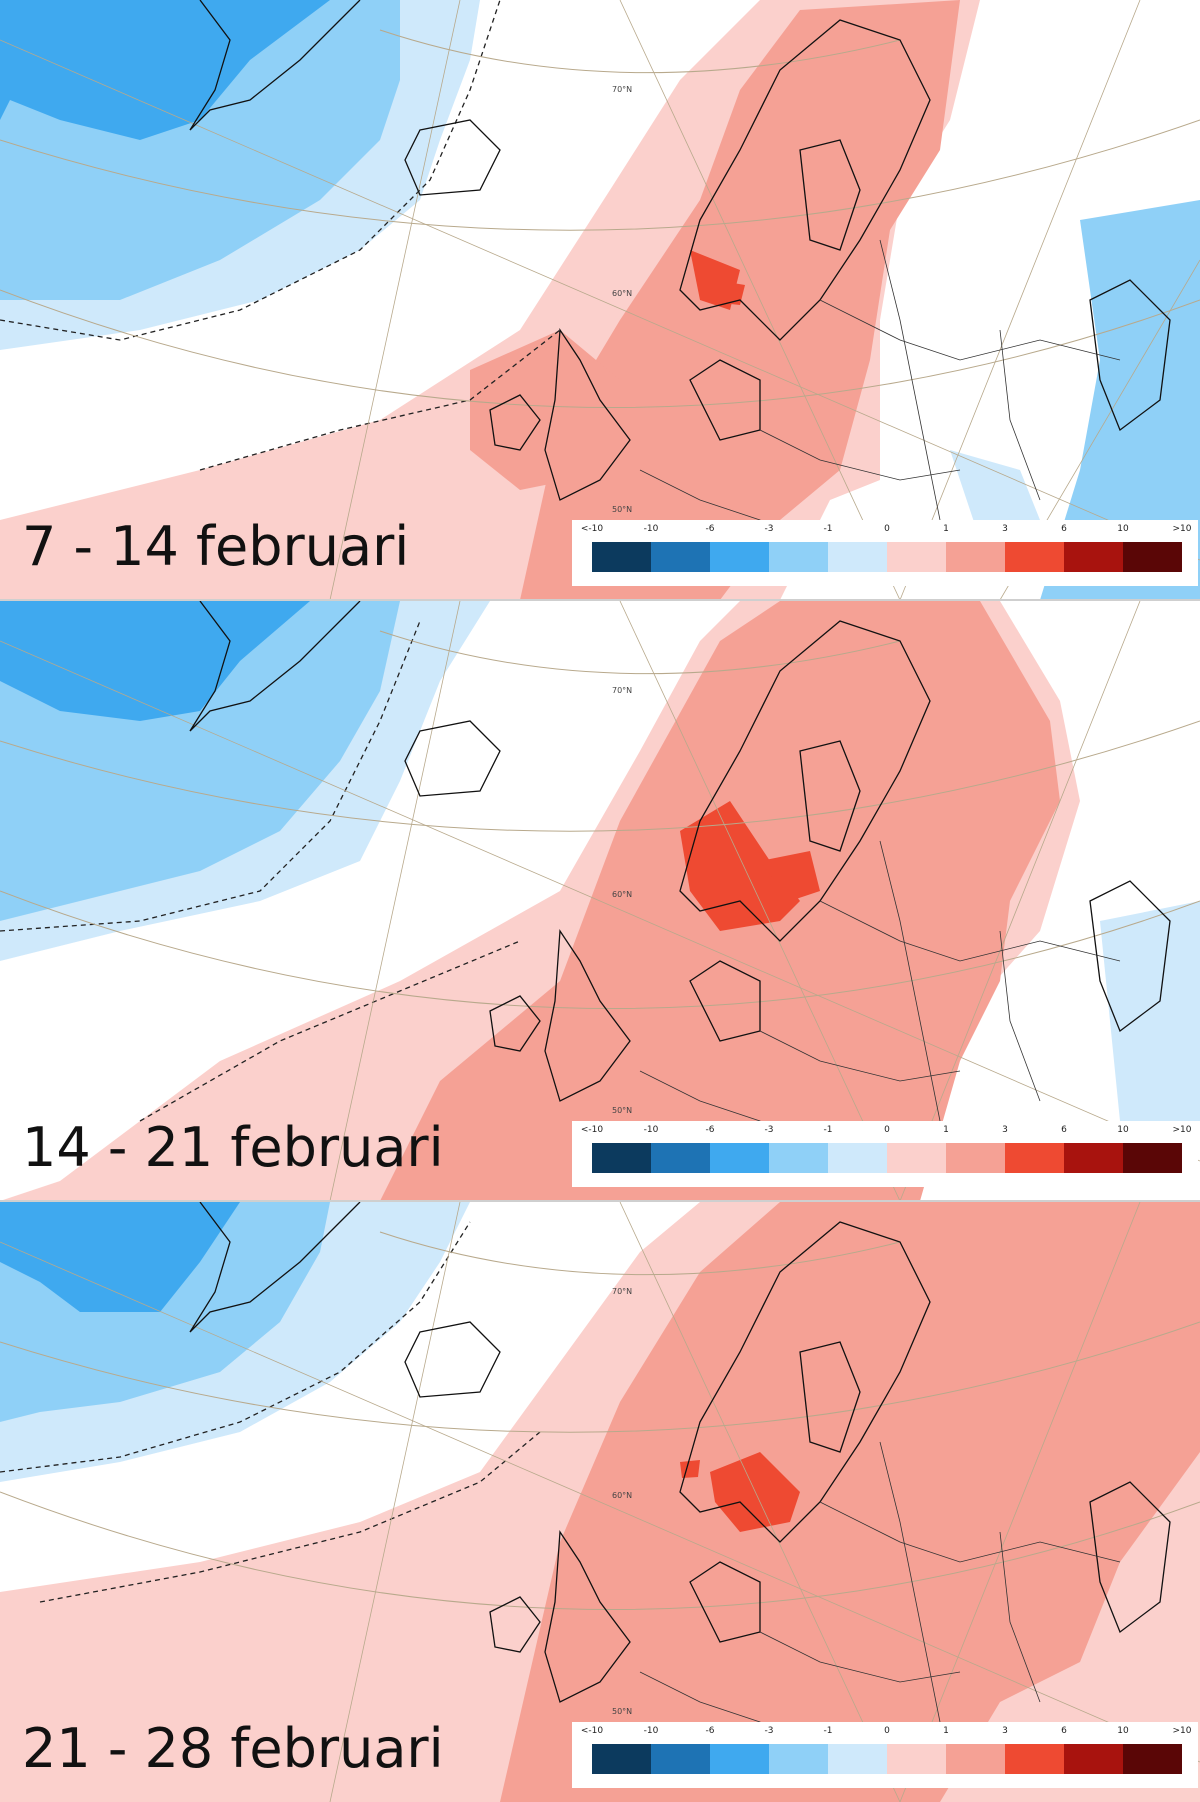  Describe the element at coordinates (216, 546) in the screenshot. I see `period-label: 7 - 14 februari` at that location.